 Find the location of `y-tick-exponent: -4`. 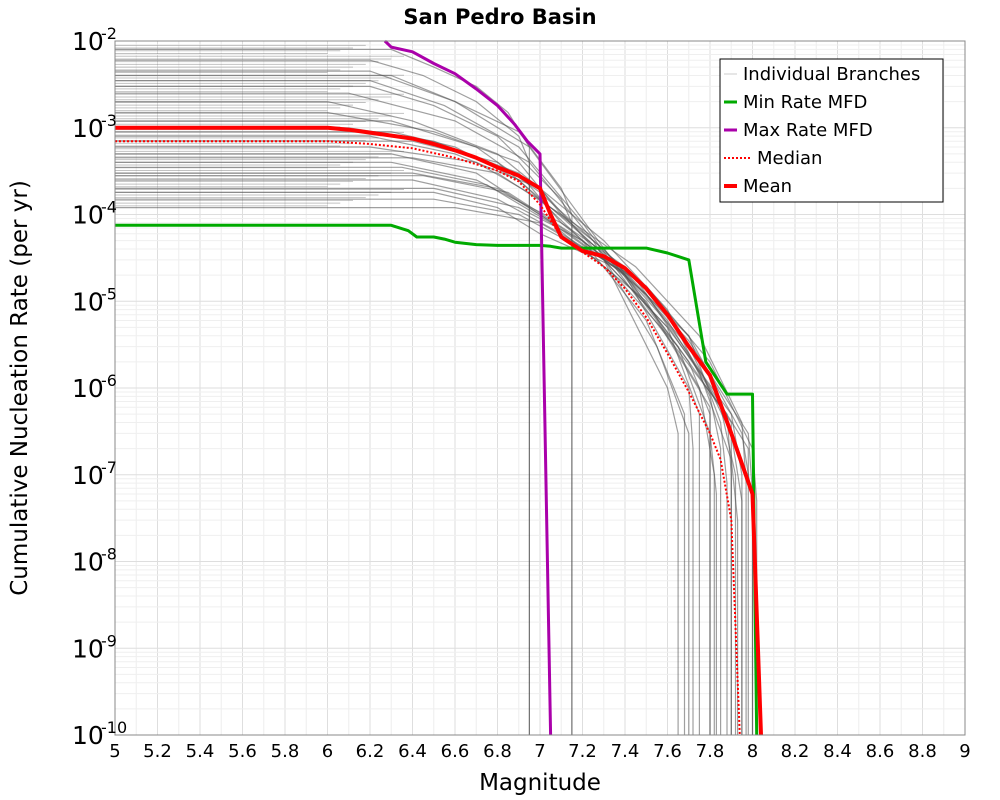

y-tick-exponent: -4 is located at coordinates (109, 207).